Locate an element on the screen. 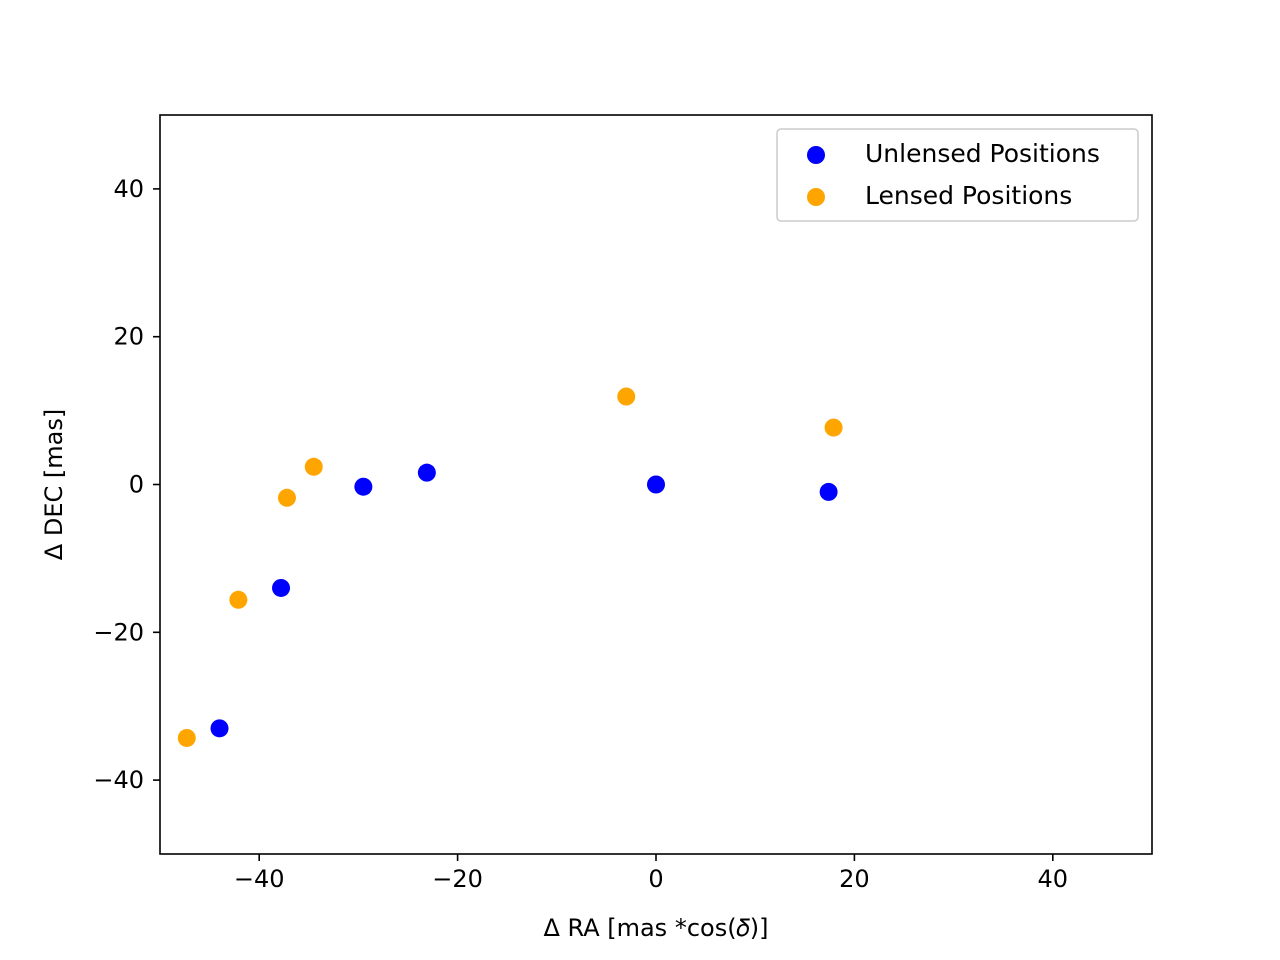  legend: Unlensed Positions Lensed Positions is located at coordinates (957, 175).